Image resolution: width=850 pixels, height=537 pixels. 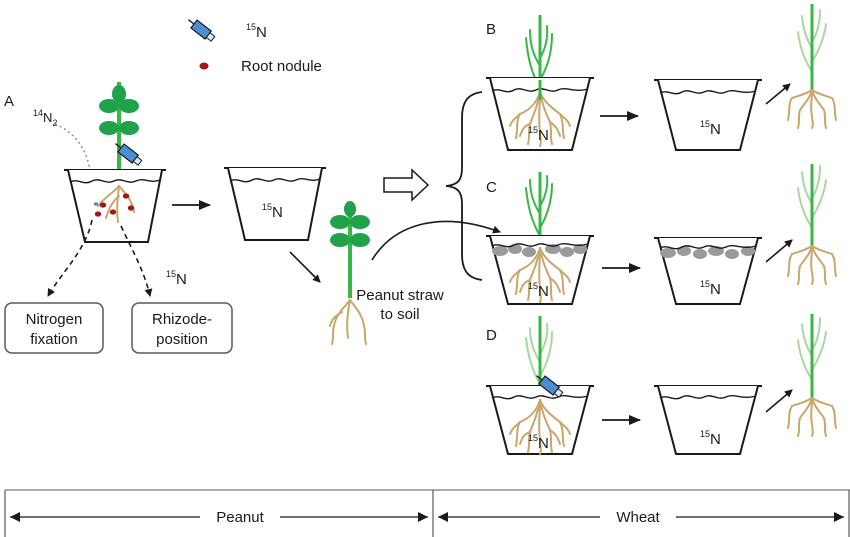 What do you see at coordinates (136, 261) in the screenshot?
I see `arrow-to-rhizodeposition` at bounding box center [136, 261].